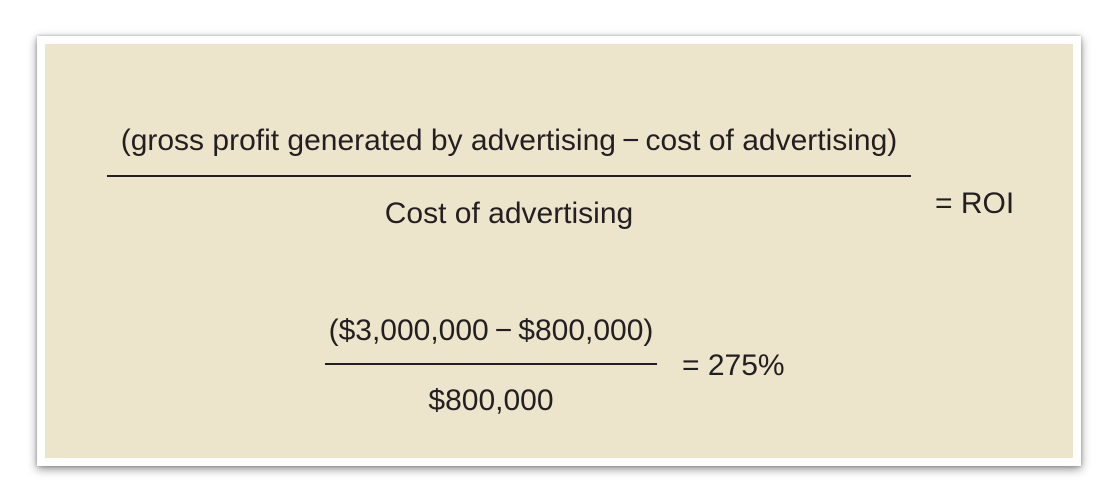  What do you see at coordinates (509, 213) in the screenshot?
I see `roi-formula-denominator: Cost of advertising` at bounding box center [509, 213].